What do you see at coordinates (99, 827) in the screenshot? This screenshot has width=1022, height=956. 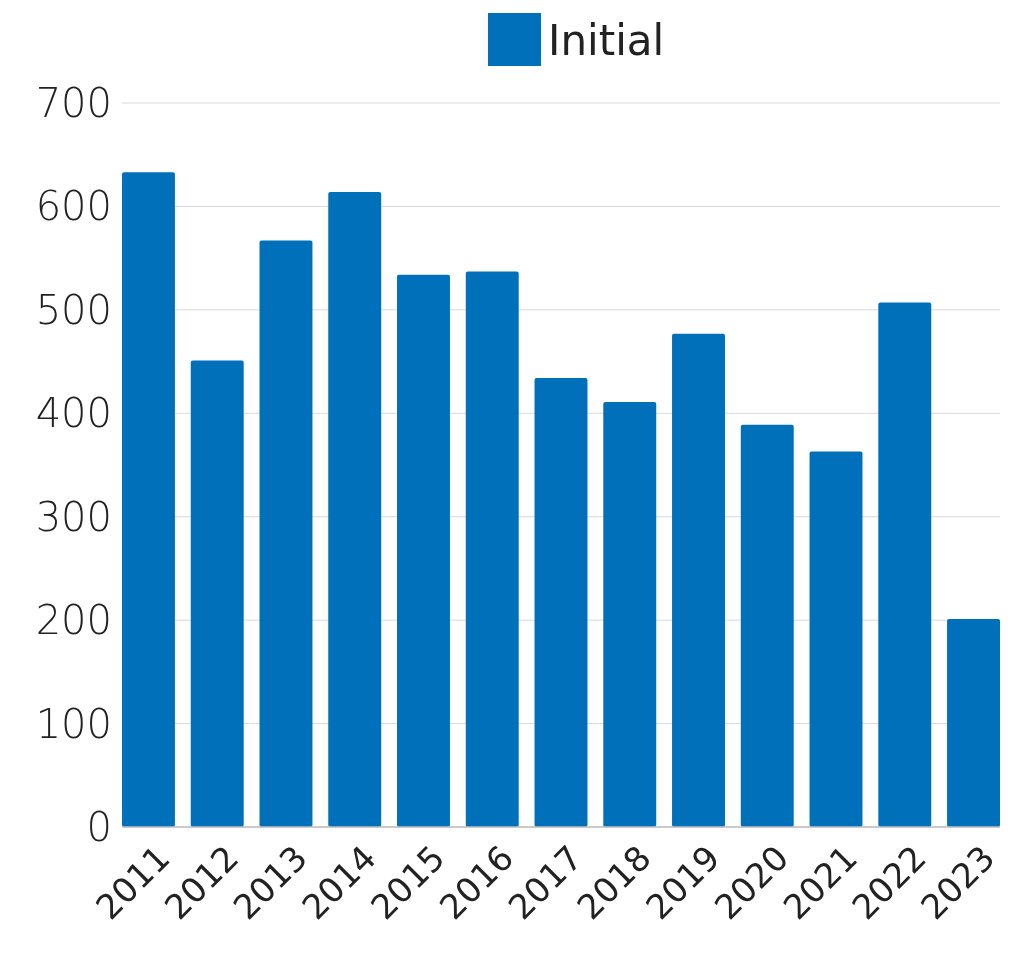 I see `y-tick-label: 0` at bounding box center [99, 827].